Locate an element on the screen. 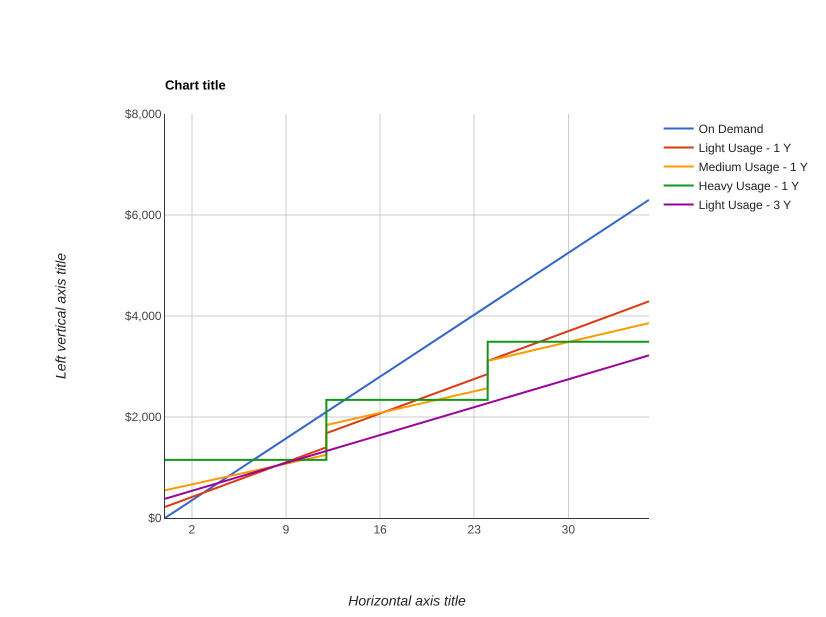  y-tick-label: $8,000 is located at coordinates (143, 114).